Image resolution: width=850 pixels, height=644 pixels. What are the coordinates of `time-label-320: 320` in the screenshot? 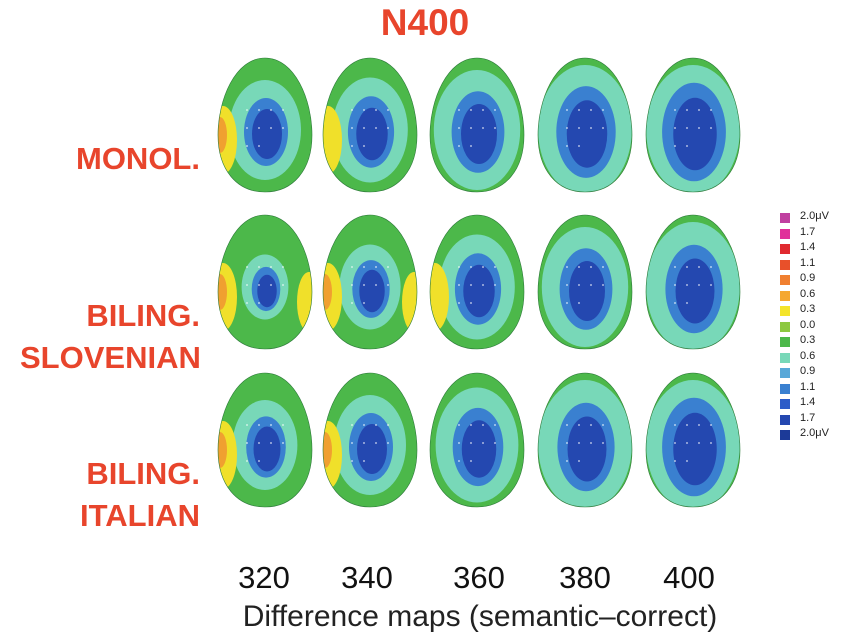 It's located at (264, 577).